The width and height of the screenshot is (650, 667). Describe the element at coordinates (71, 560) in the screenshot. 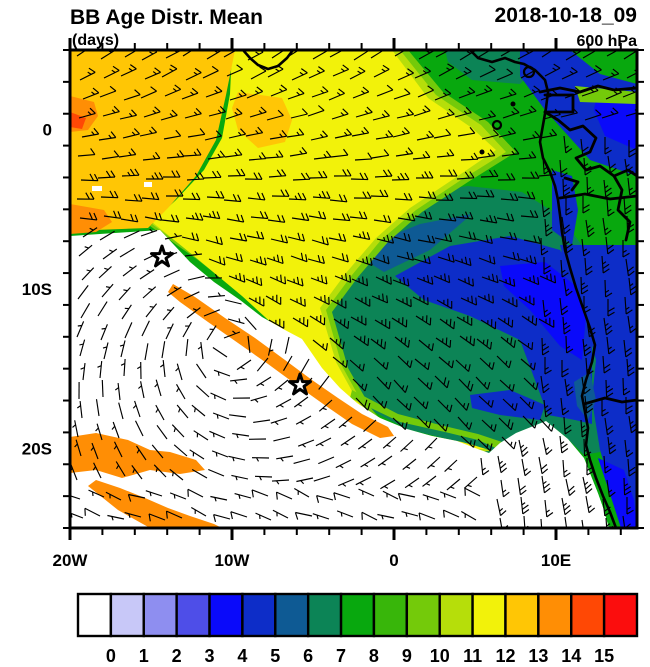

I see `x-axis-label: 20W` at that location.